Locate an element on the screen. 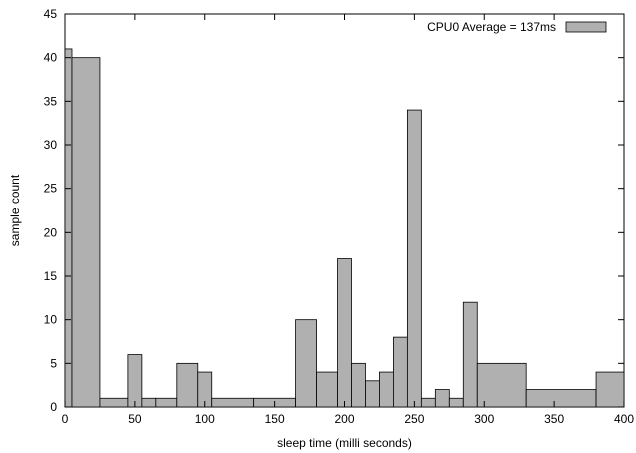 The image size is (636, 453). x-tick-label-250: 250 is located at coordinates (414, 419).